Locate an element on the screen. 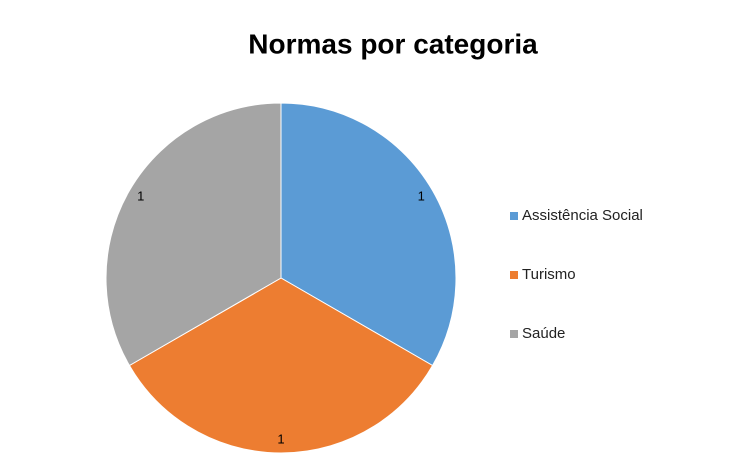 The width and height of the screenshot is (732, 471). legend-label: Assistência Social is located at coordinates (582, 215).